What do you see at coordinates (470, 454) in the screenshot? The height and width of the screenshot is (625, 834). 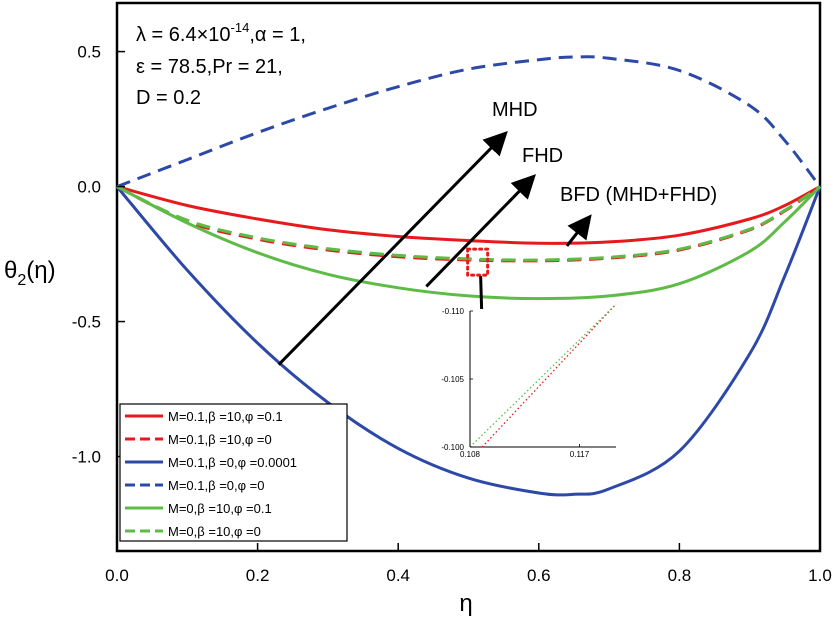 I see `inset-x-tick-label: 0.108` at bounding box center [470, 454].